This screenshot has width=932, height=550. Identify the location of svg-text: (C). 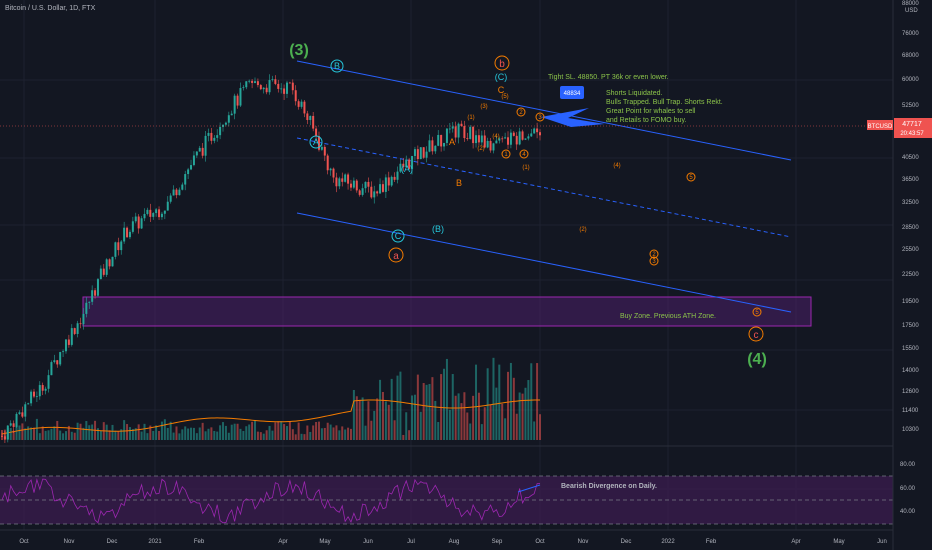
(501, 77).